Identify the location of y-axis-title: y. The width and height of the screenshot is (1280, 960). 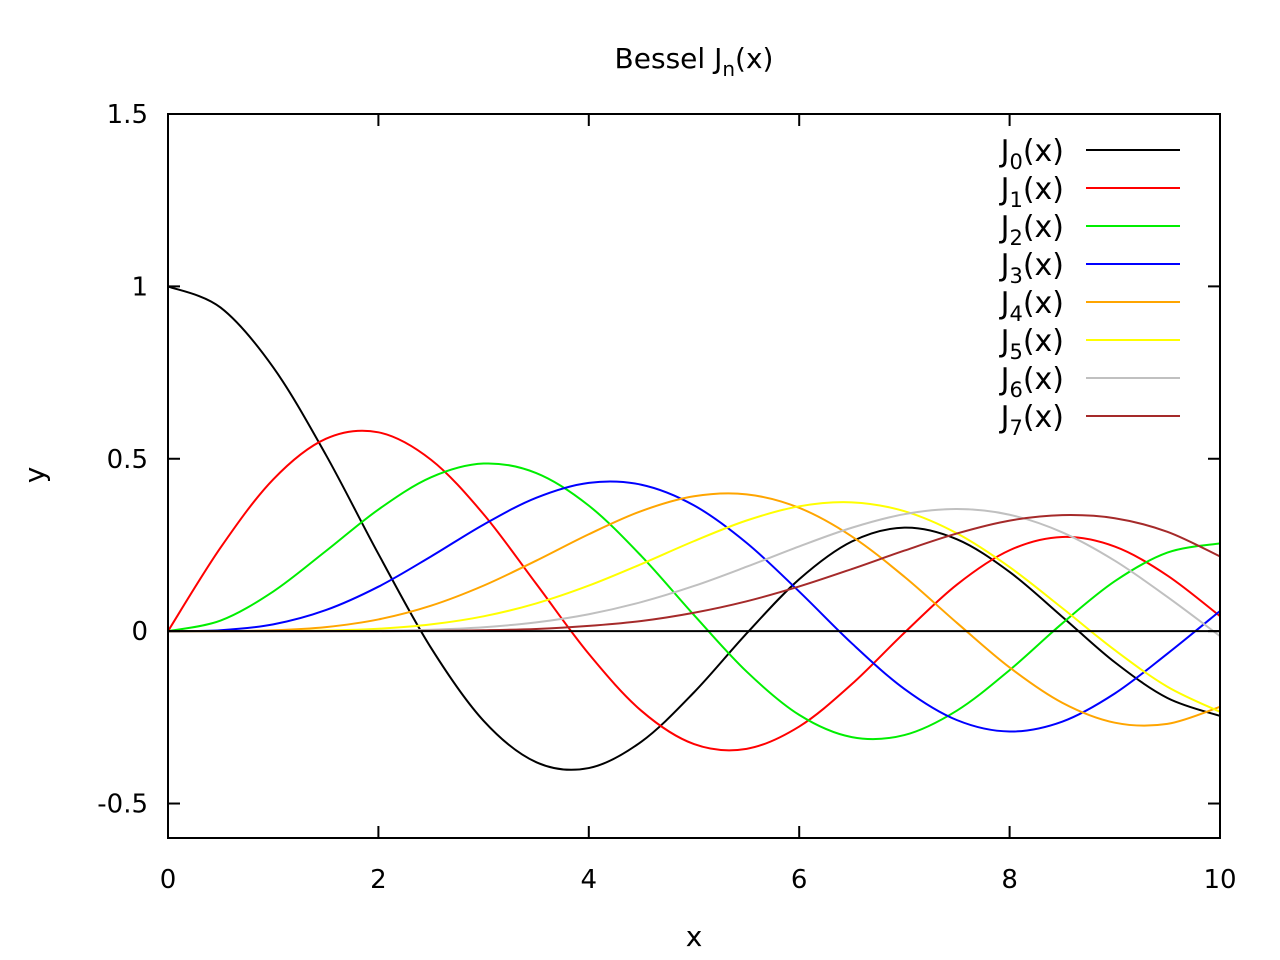
(34, 475).